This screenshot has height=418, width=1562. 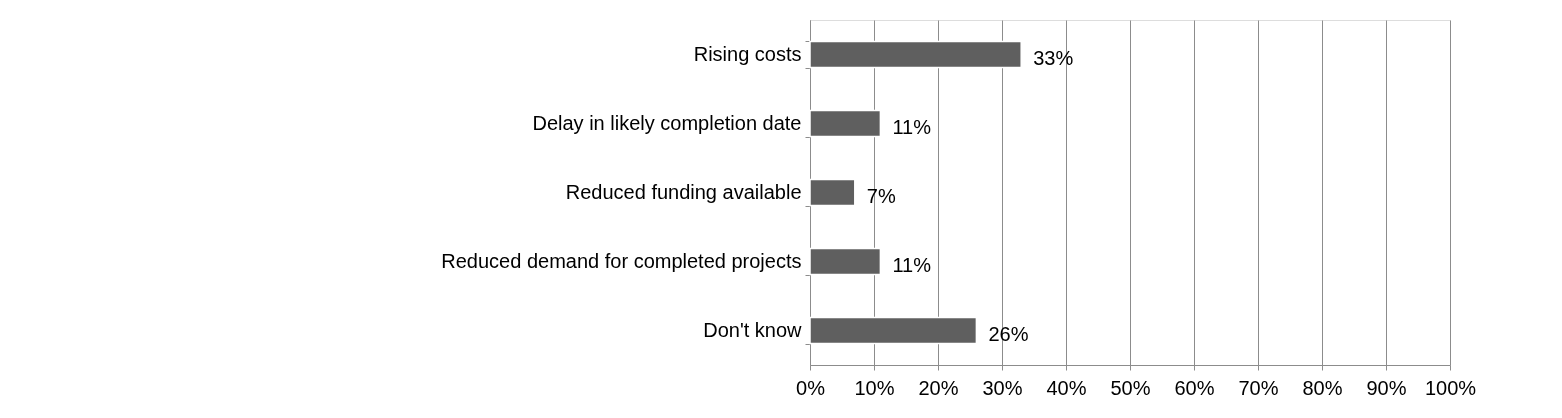 What do you see at coordinates (747, 54) in the screenshot?
I see `y-tick-label: Rising costs` at bounding box center [747, 54].